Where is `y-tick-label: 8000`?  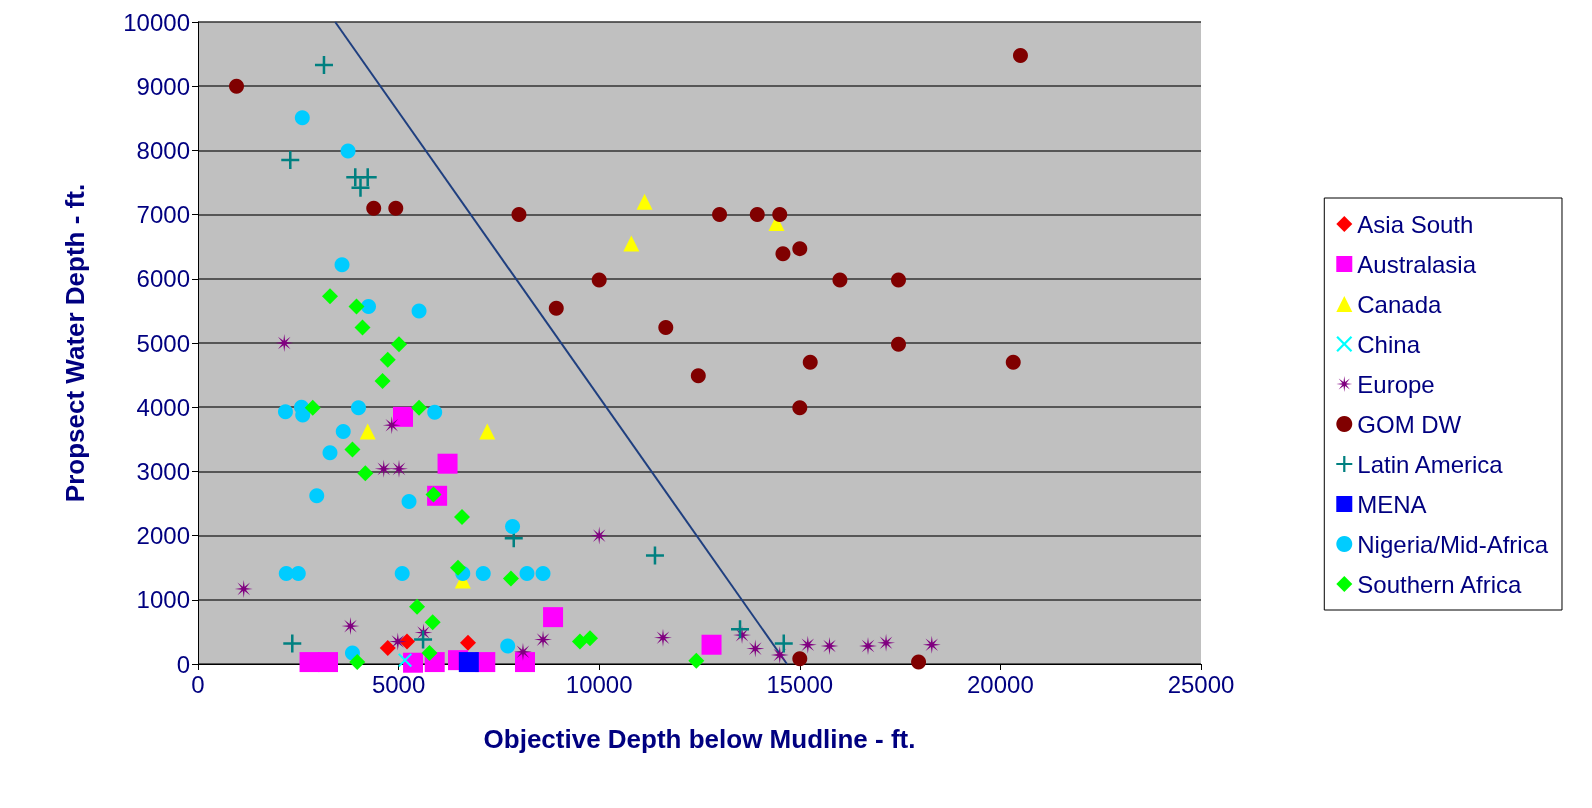 y-tick-label: 8000 is located at coordinates (163, 150).